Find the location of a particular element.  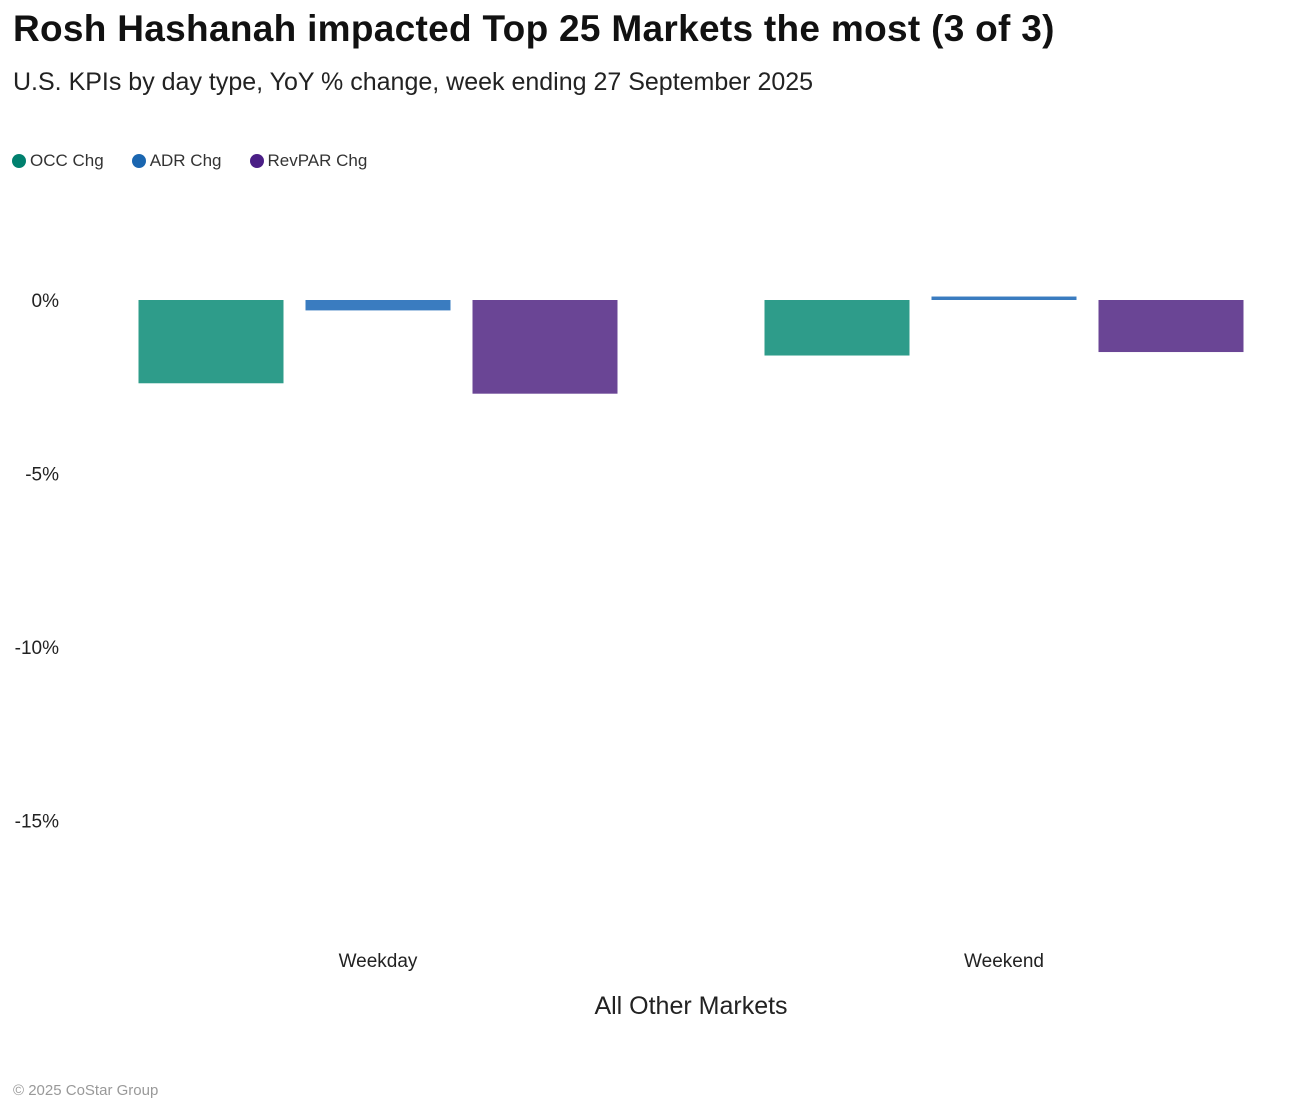

legend-item: ADR Chg is located at coordinates (176, 161).